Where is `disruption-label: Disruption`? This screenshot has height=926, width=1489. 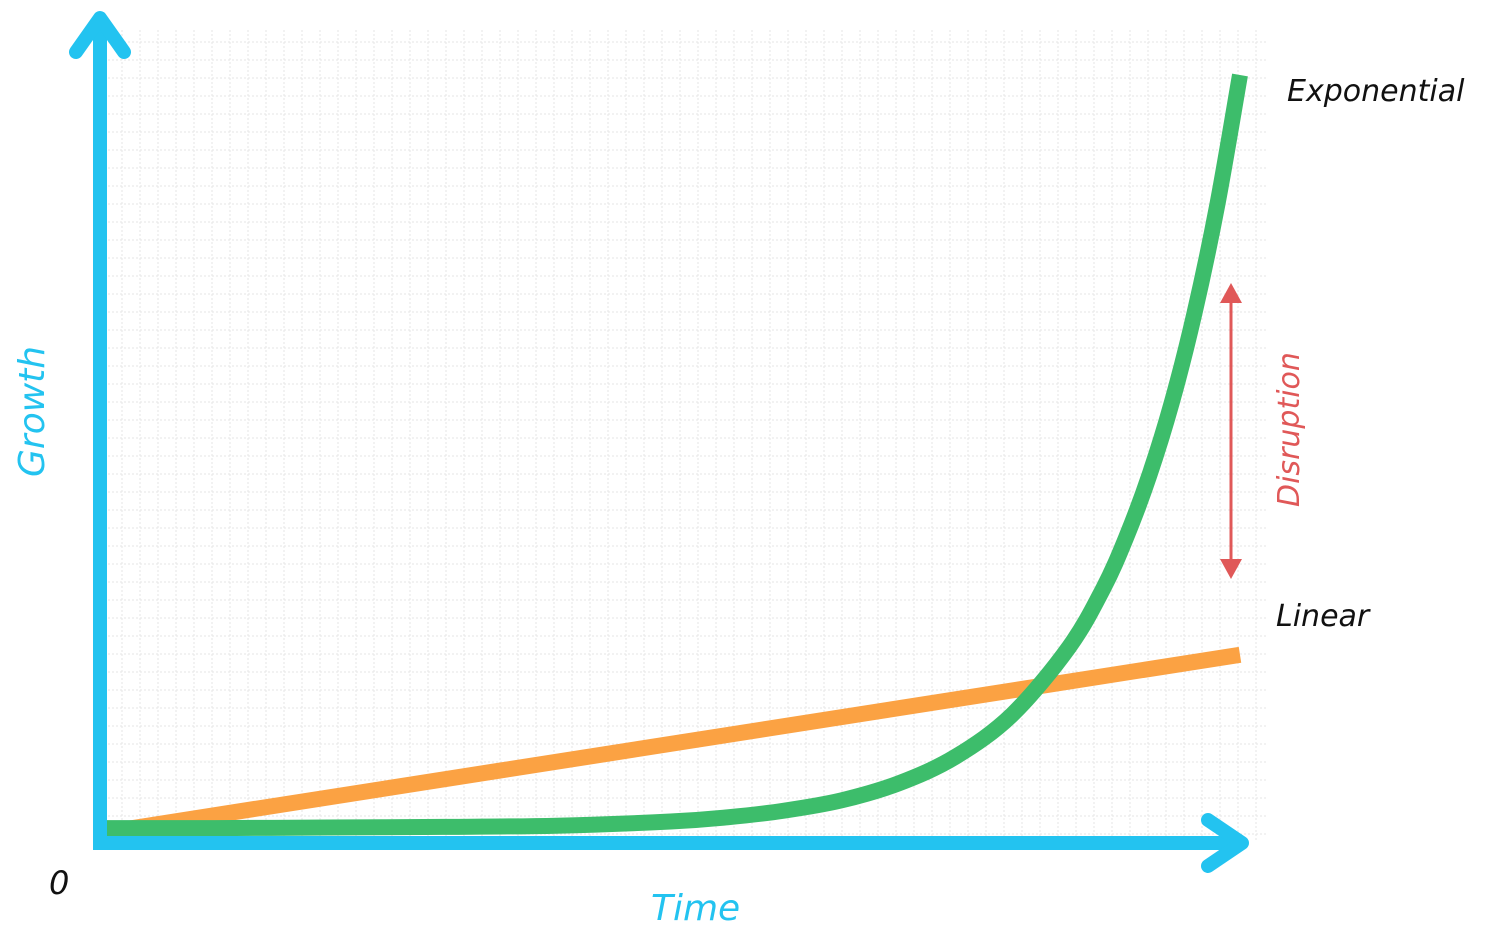
disruption-label: Disruption is located at coordinates (1289, 429).